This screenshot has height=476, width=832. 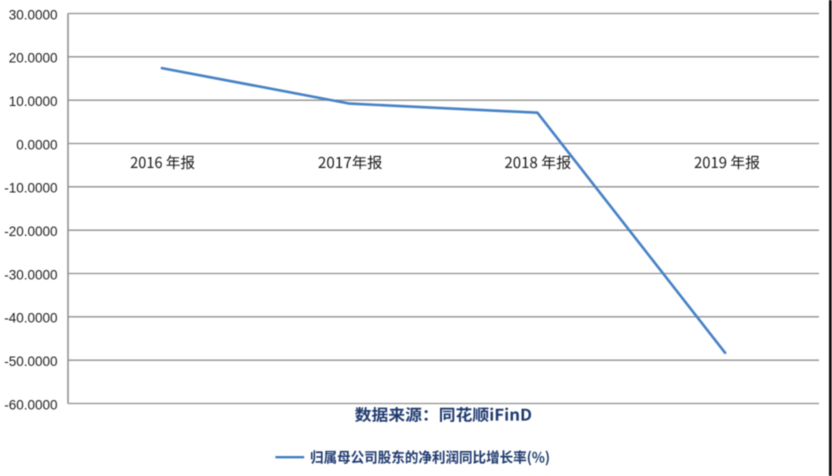 What do you see at coordinates (30, 188) in the screenshot?
I see `svg-text: -10.0000` at bounding box center [30, 188].